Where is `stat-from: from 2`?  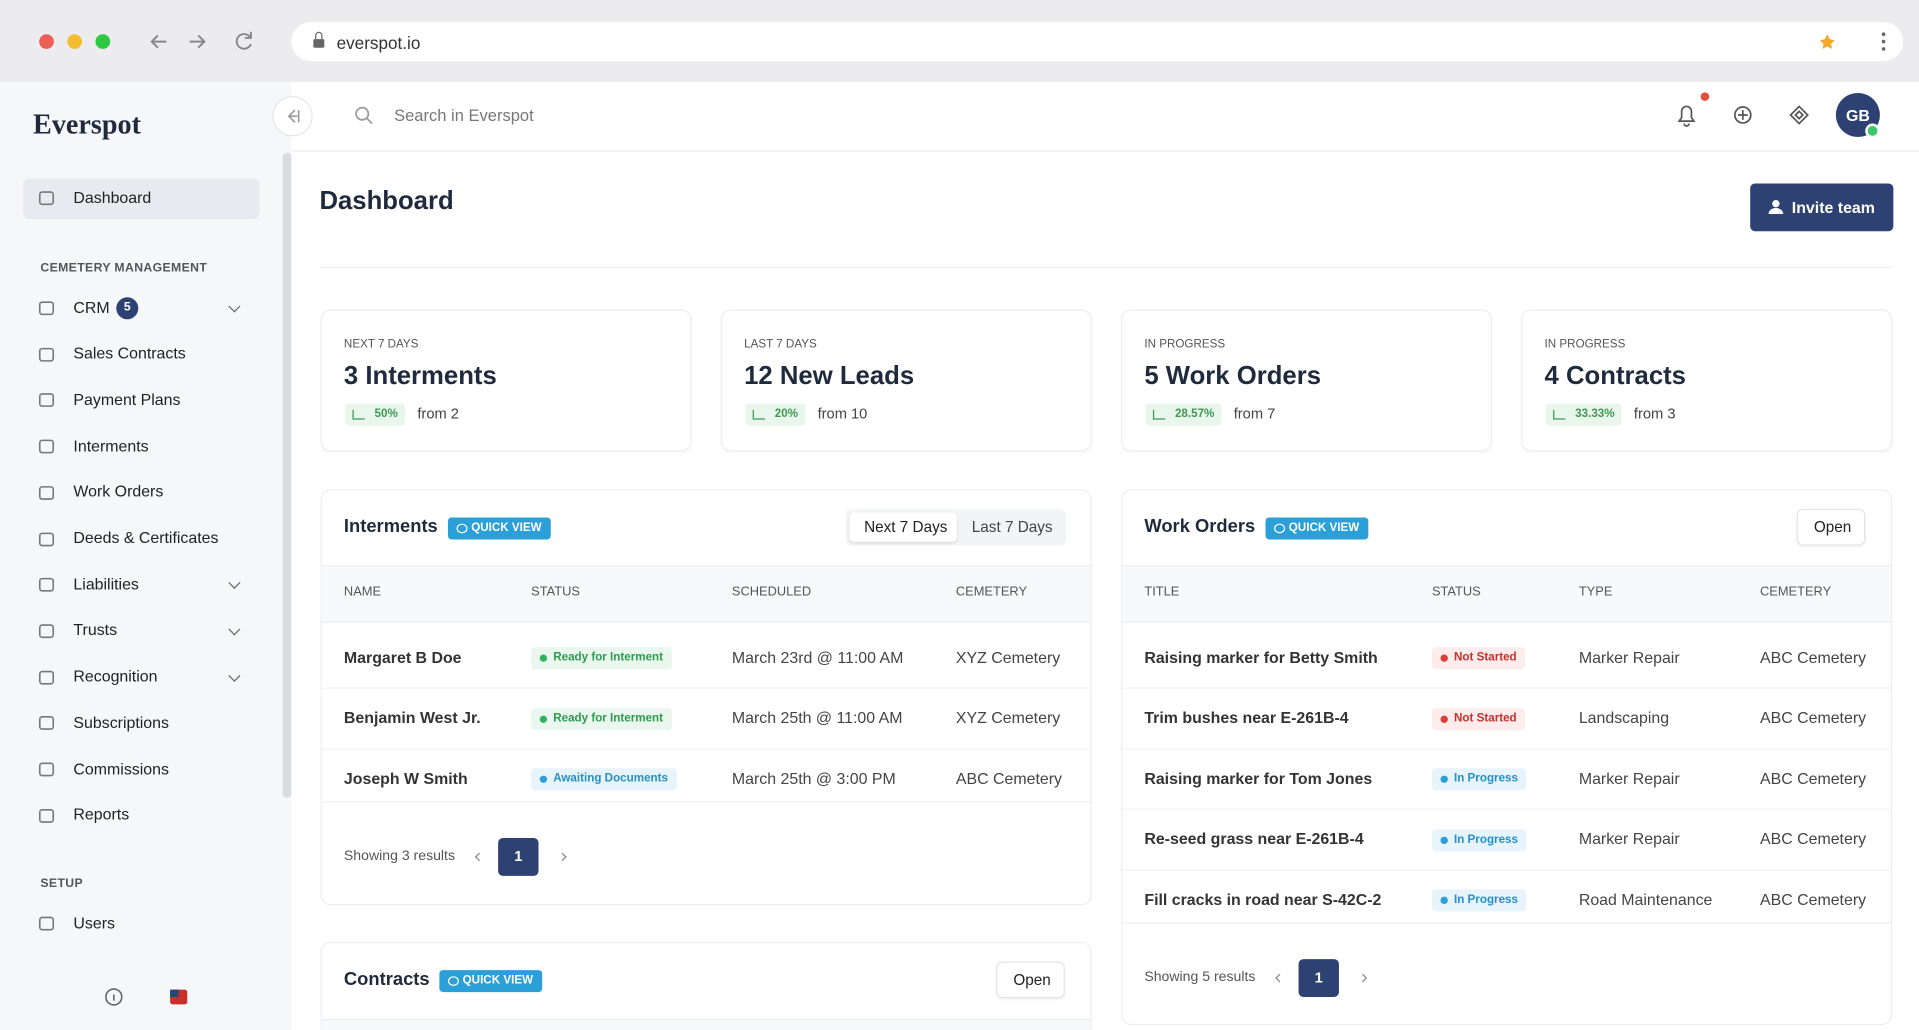
stat-from: from 2 is located at coordinates (438, 414).